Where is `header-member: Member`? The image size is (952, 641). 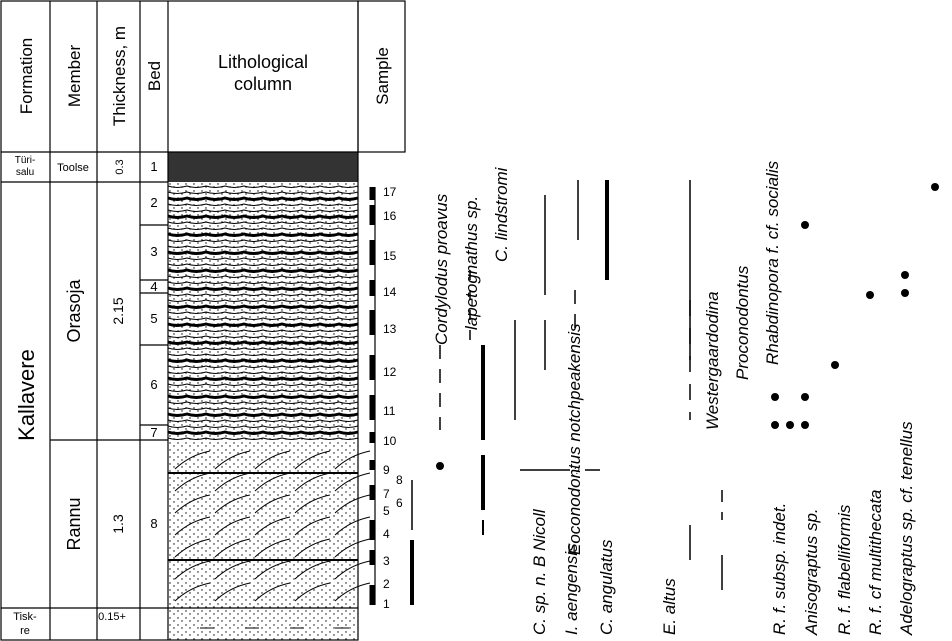
header-member: Member is located at coordinates (74, 75).